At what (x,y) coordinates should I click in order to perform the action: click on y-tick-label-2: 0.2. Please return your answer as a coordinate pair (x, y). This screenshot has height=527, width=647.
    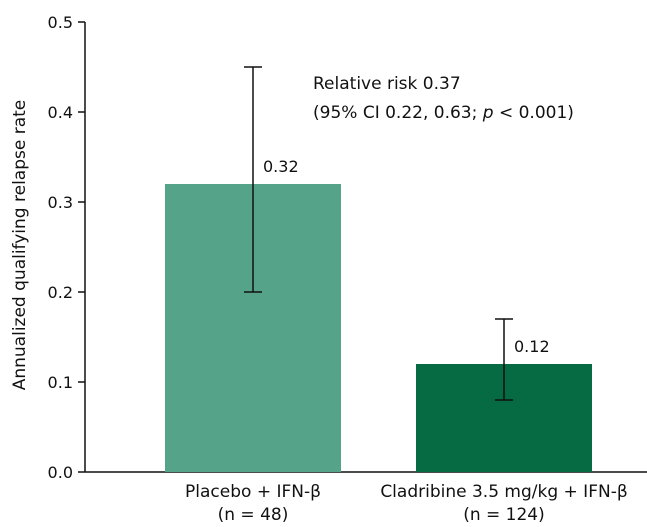
    Looking at the image, I should click on (60, 292).